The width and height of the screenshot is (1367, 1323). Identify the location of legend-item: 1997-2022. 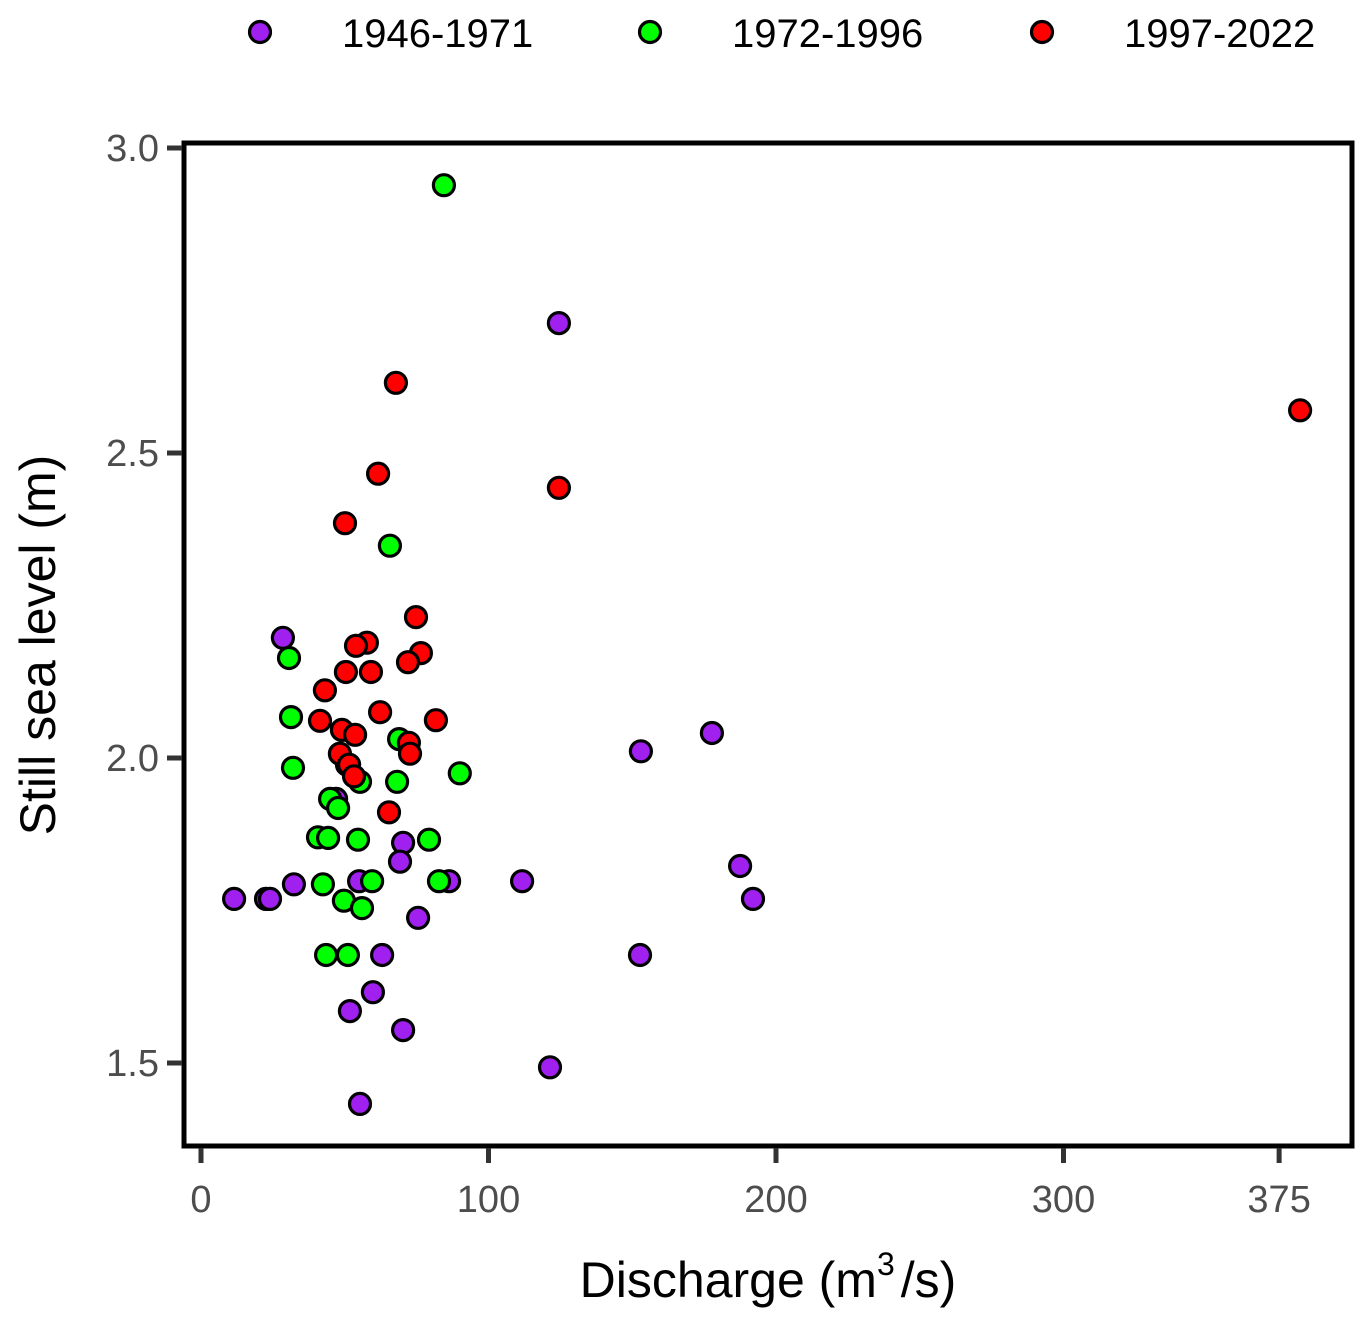
(1172, 34).